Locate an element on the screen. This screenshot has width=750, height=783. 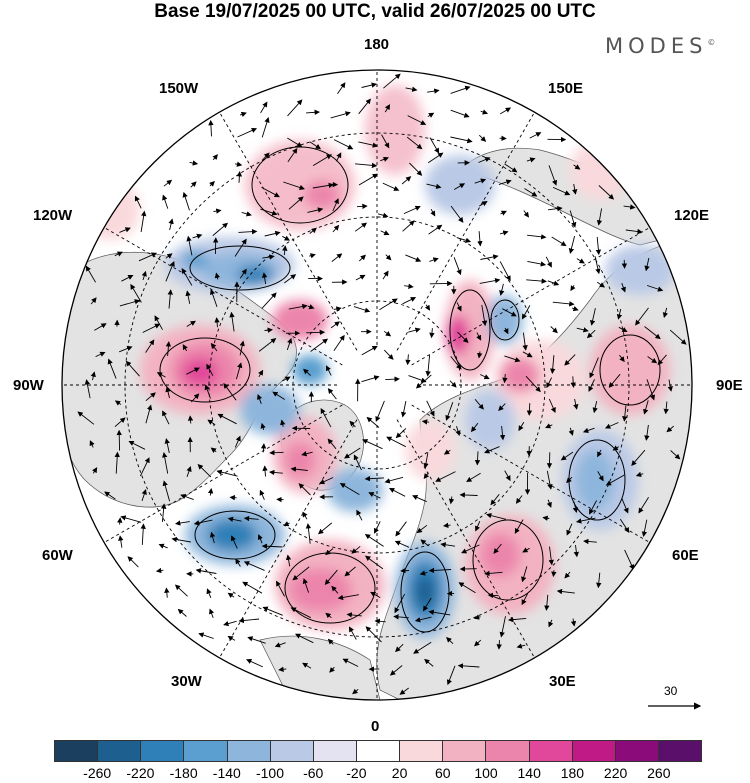
lon-label-180: 180 is located at coordinates (377, 44).